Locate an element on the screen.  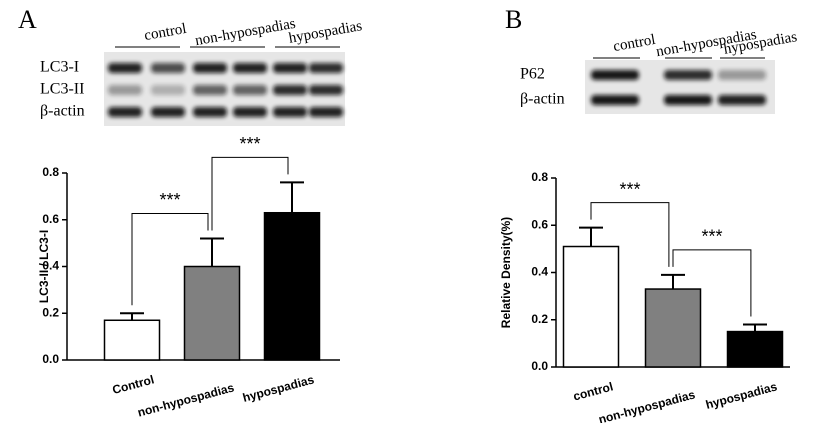
blot-row-label: LC3-II is located at coordinates (62, 89).